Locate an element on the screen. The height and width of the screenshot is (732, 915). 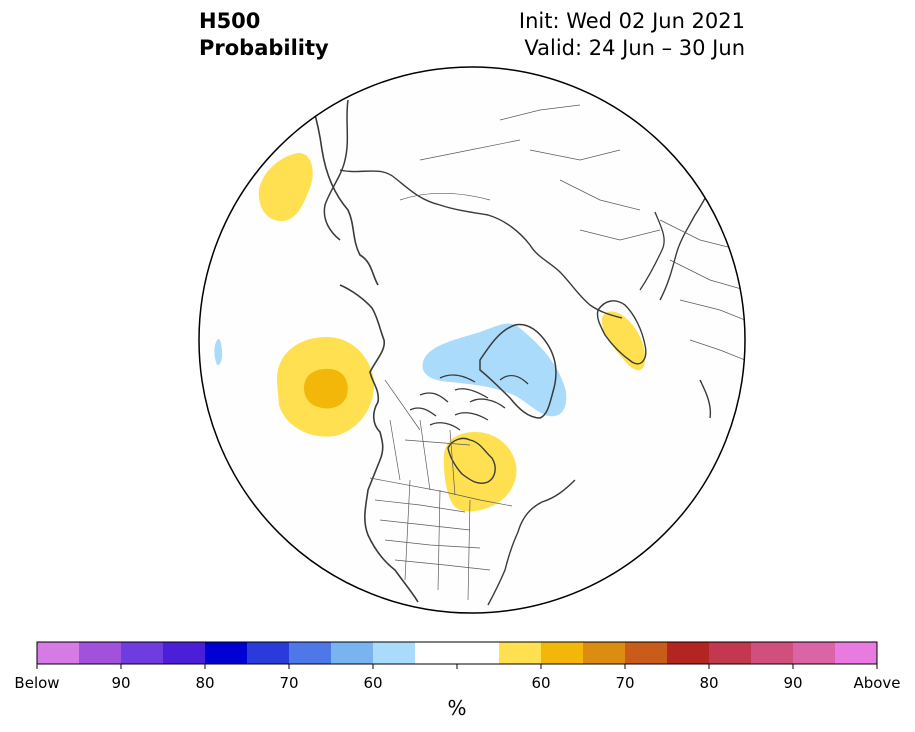
title-variable: H500 is located at coordinates (230, 21).